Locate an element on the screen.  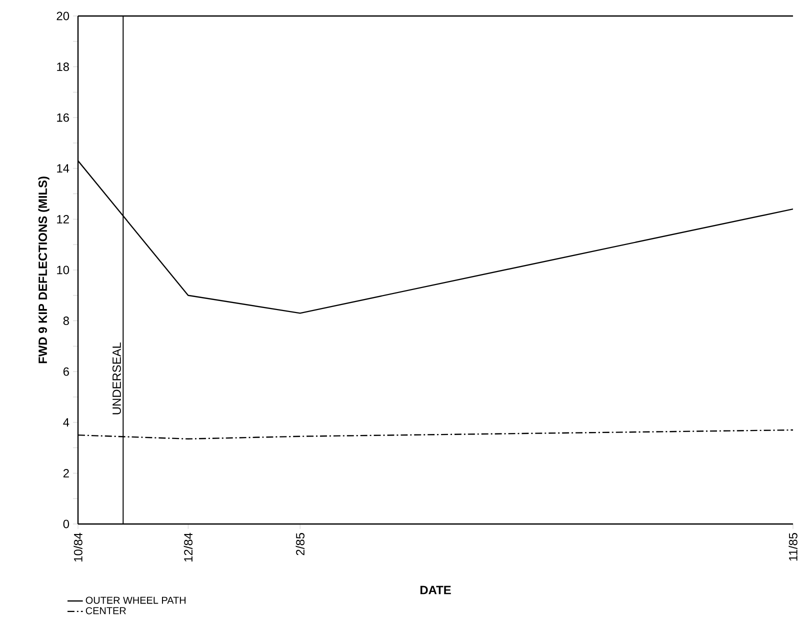
y-tick-label: 18 is located at coordinates (63, 67).